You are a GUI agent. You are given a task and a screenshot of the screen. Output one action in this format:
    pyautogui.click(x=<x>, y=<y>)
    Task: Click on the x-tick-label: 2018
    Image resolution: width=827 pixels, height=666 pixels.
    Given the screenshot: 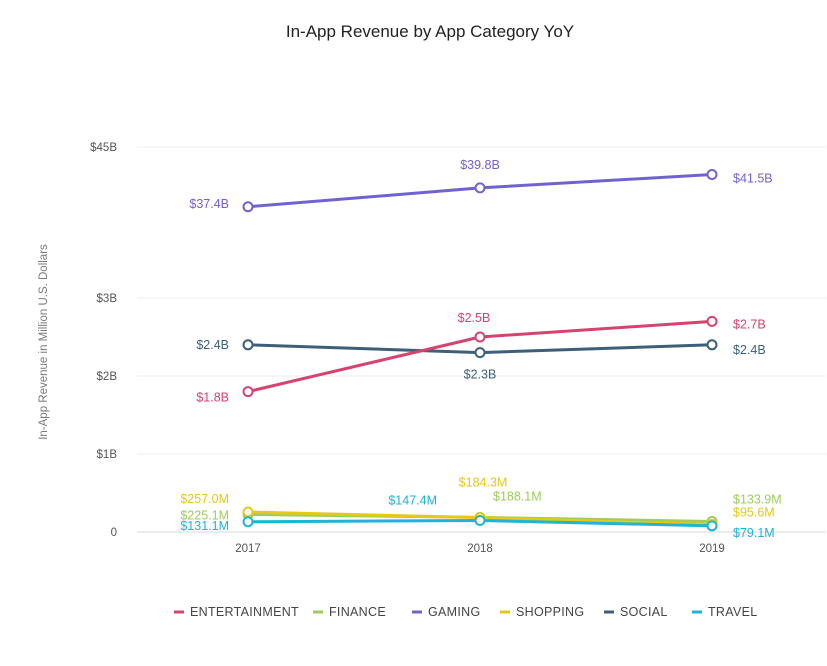 What is the action you would take?
    pyautogui.click(x=480, y=549)
    